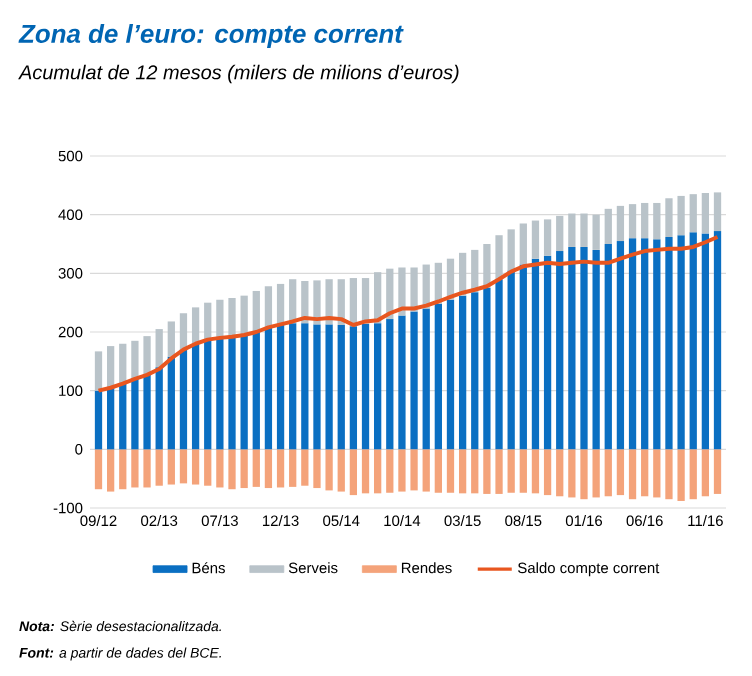 The image size is (752, 676). What do you see at coordinates (238, 74) in the screenshot?
I see `chart-subtitle: Acumulat de 12 mesos (milers de milions d’euros)` at bounding box center [238, 74].